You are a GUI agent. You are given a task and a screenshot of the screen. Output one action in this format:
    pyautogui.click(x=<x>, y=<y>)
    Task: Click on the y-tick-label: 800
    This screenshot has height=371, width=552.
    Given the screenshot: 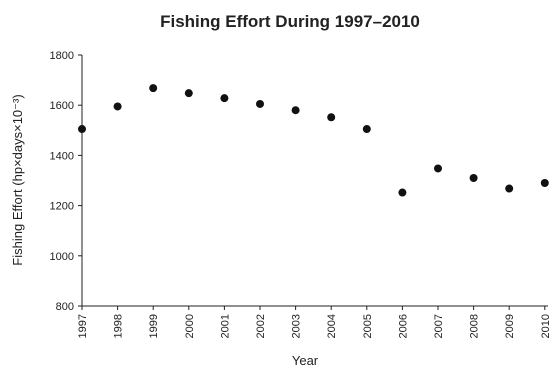 What is the action you would take?
    pyautogui.click(x=65, y=307)
    